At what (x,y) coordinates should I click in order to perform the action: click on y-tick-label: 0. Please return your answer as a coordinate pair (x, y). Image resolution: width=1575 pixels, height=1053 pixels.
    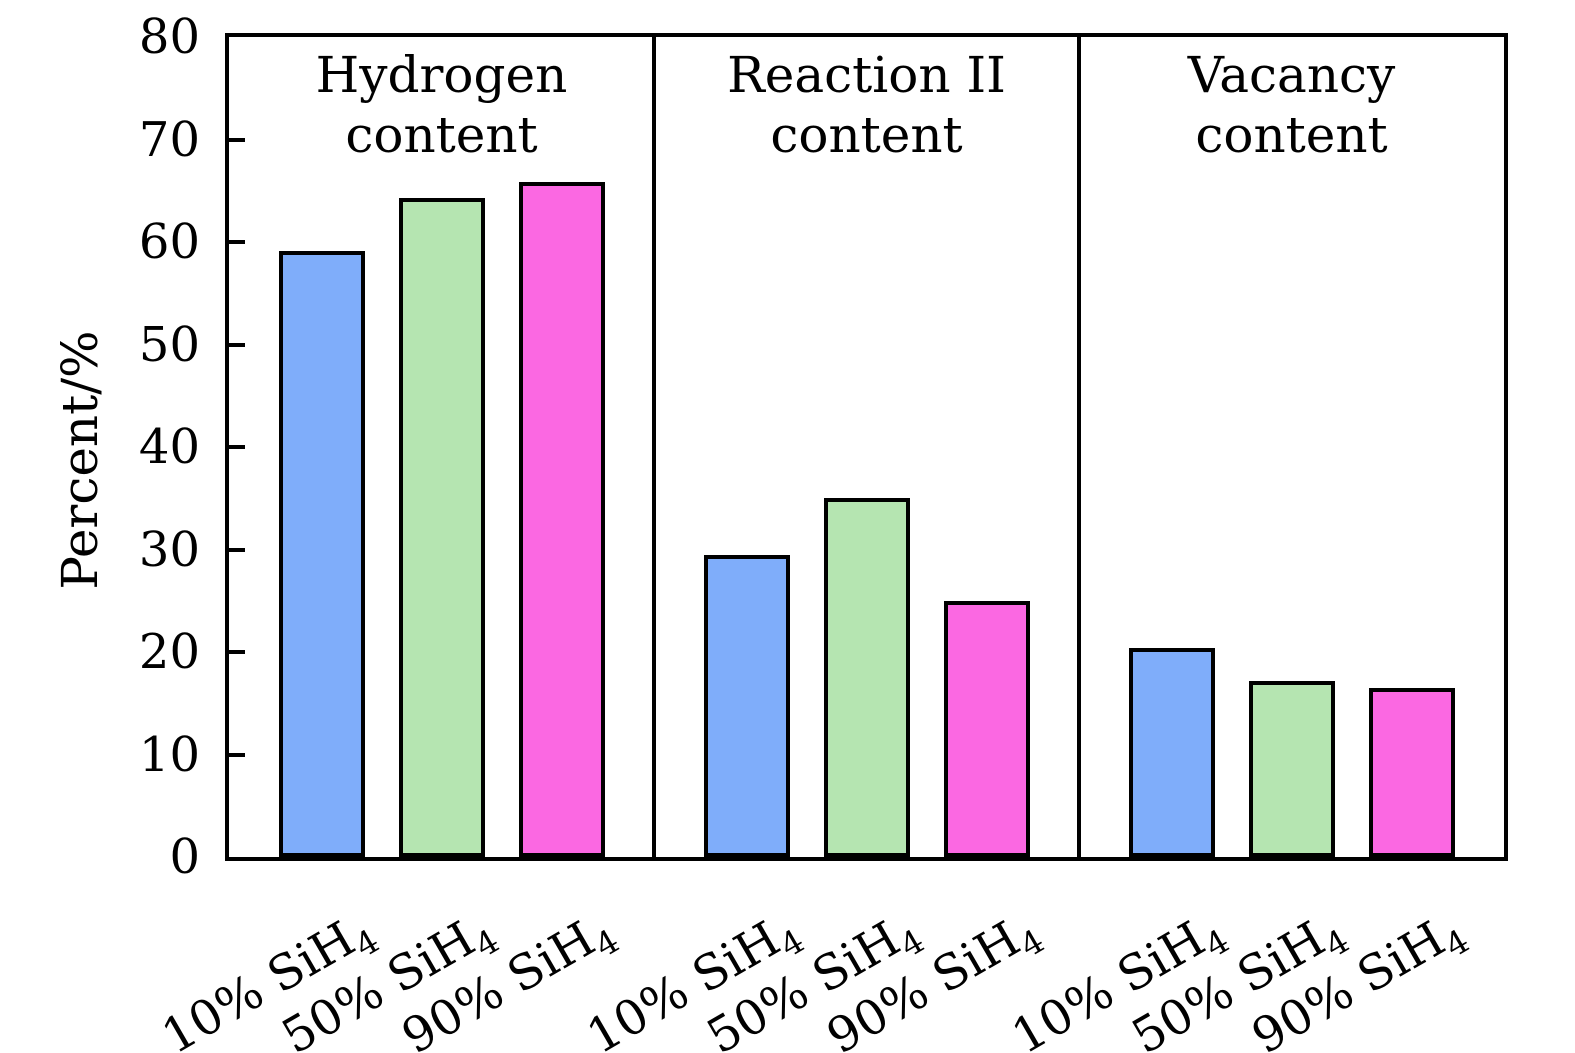
    Looking at the image, I should click on (184, 857).